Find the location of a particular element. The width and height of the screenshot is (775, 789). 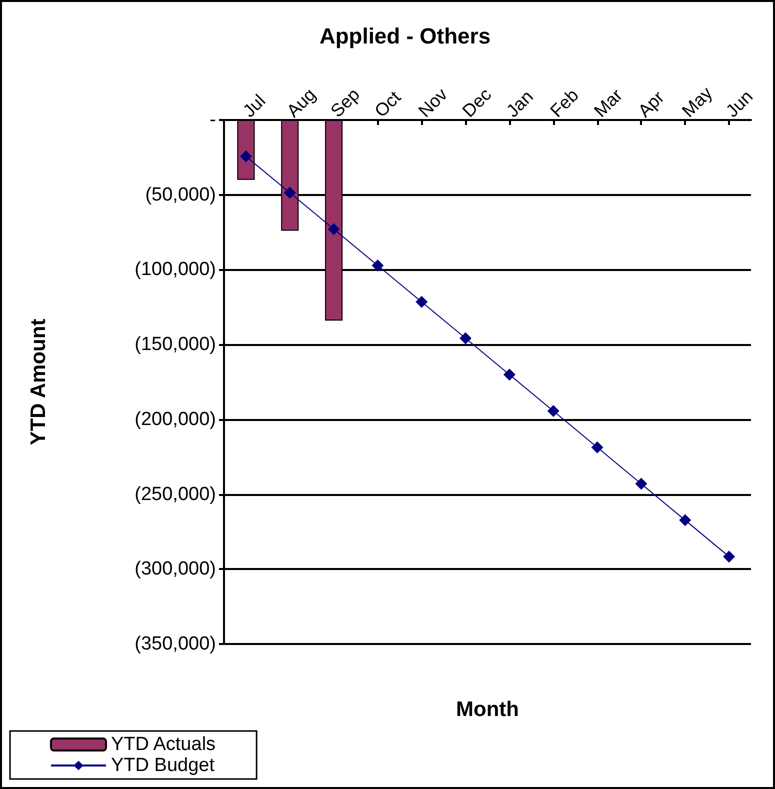

legend-label: YTD Budget is located at coordinates (163, 765).